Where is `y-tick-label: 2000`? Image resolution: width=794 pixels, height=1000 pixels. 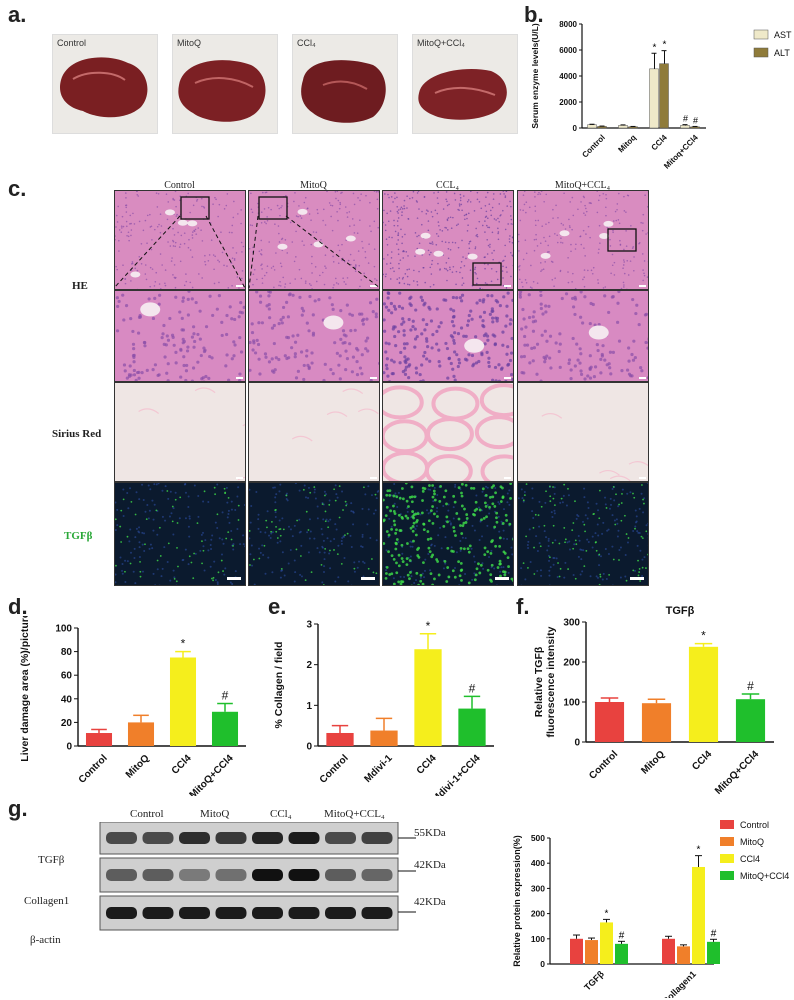
y-tick-label: 2000 is located at coordinates (568, 102).